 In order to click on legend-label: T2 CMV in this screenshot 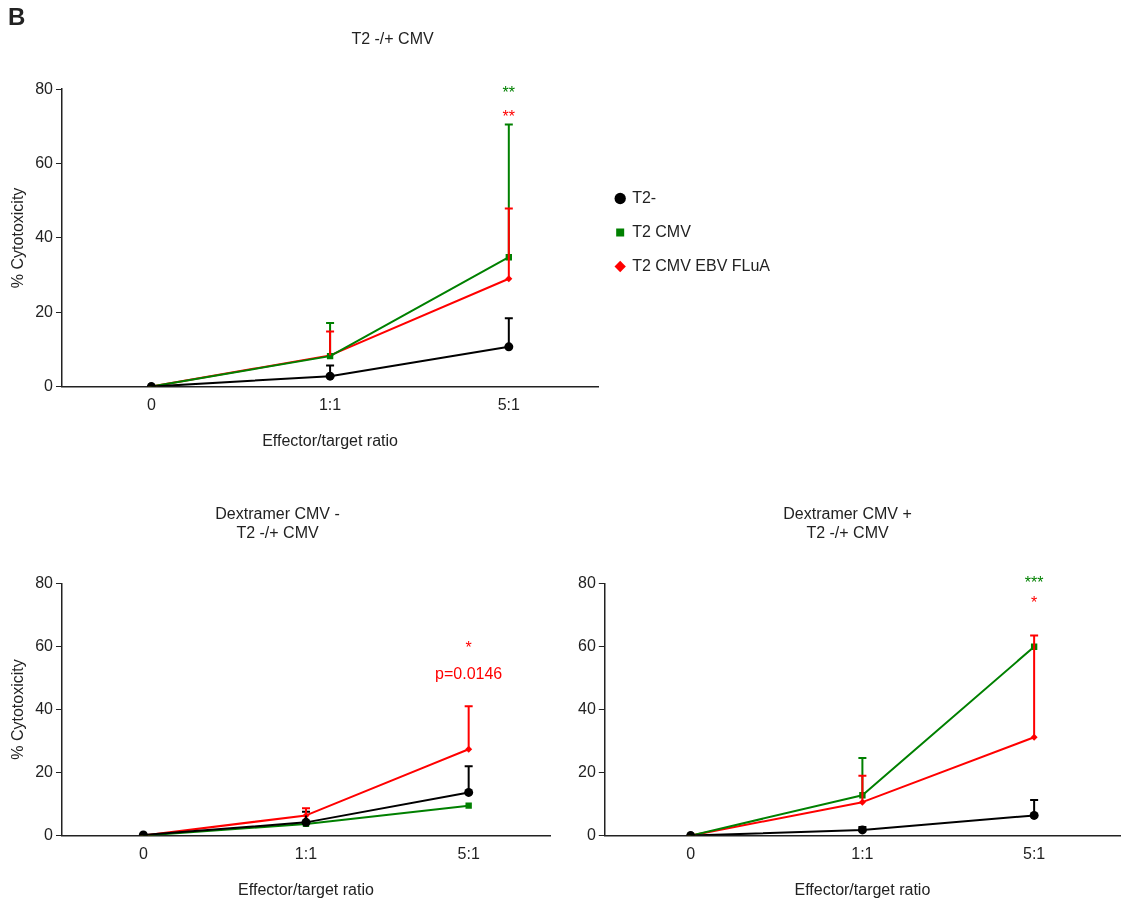, I will do `click(662, 231)`.